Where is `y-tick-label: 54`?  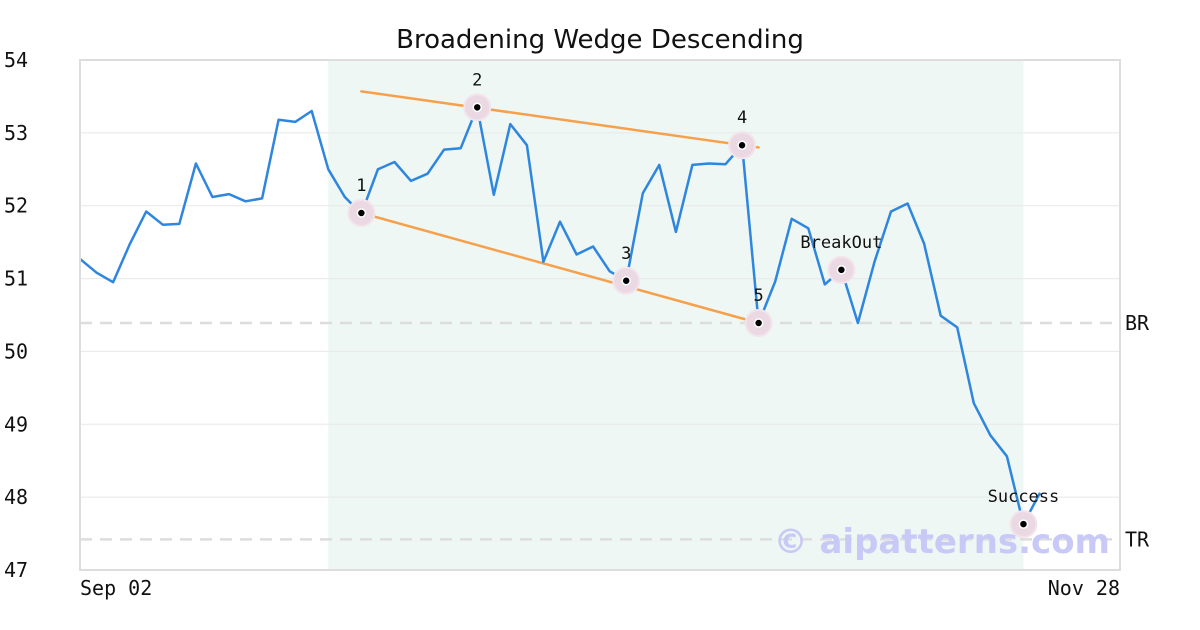 y-tick-label: 54 is located at coordinates (16, 60).